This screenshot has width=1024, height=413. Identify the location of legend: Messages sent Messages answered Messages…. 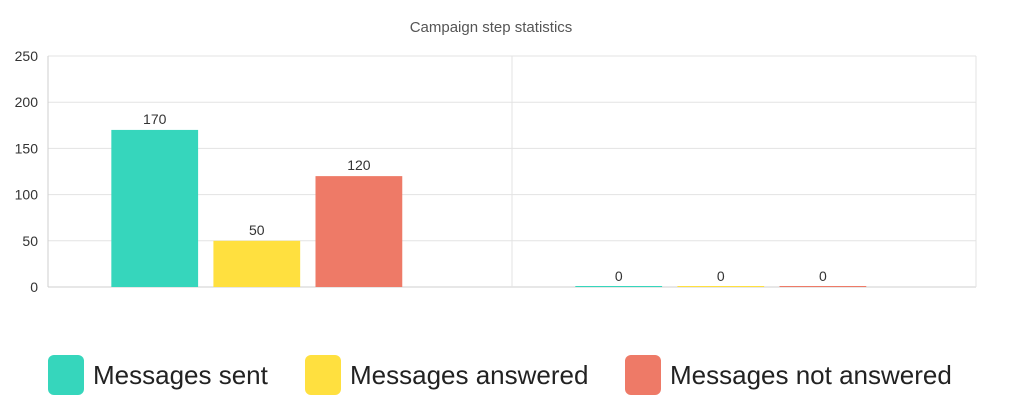
(512, 375).